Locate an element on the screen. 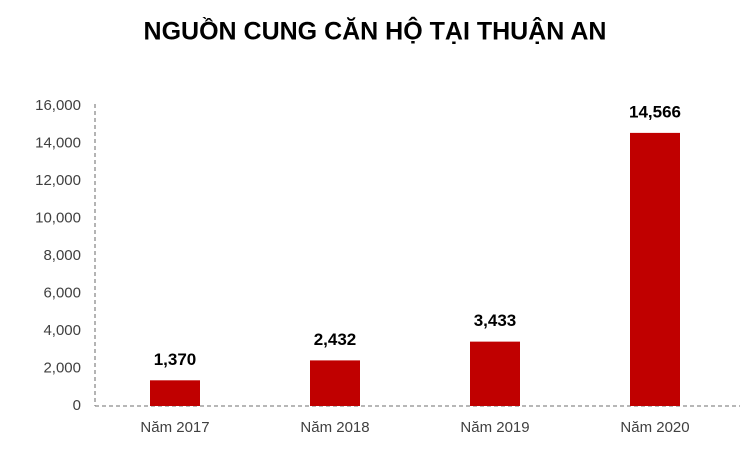 This screenshot has width=750, height=452. value-label: 14,566 is located at coordinates (655, 111).